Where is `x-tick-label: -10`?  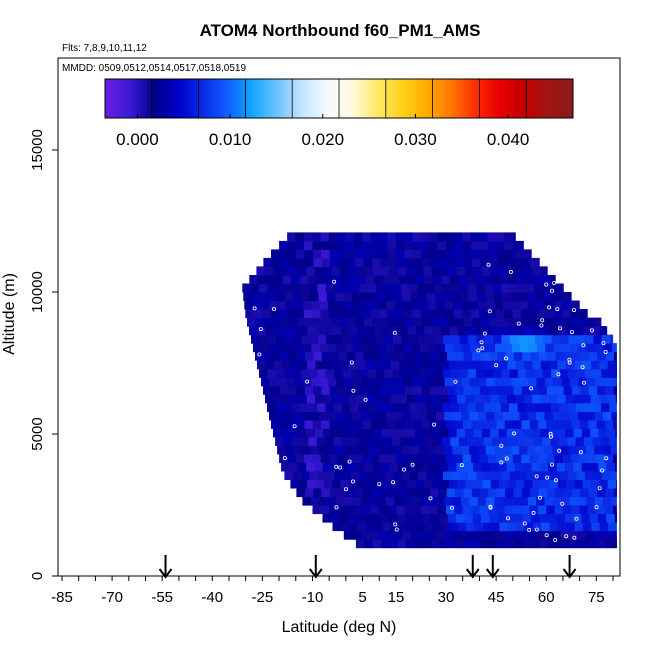
x-tick-label: -10 is located at coordinates (313, 597).